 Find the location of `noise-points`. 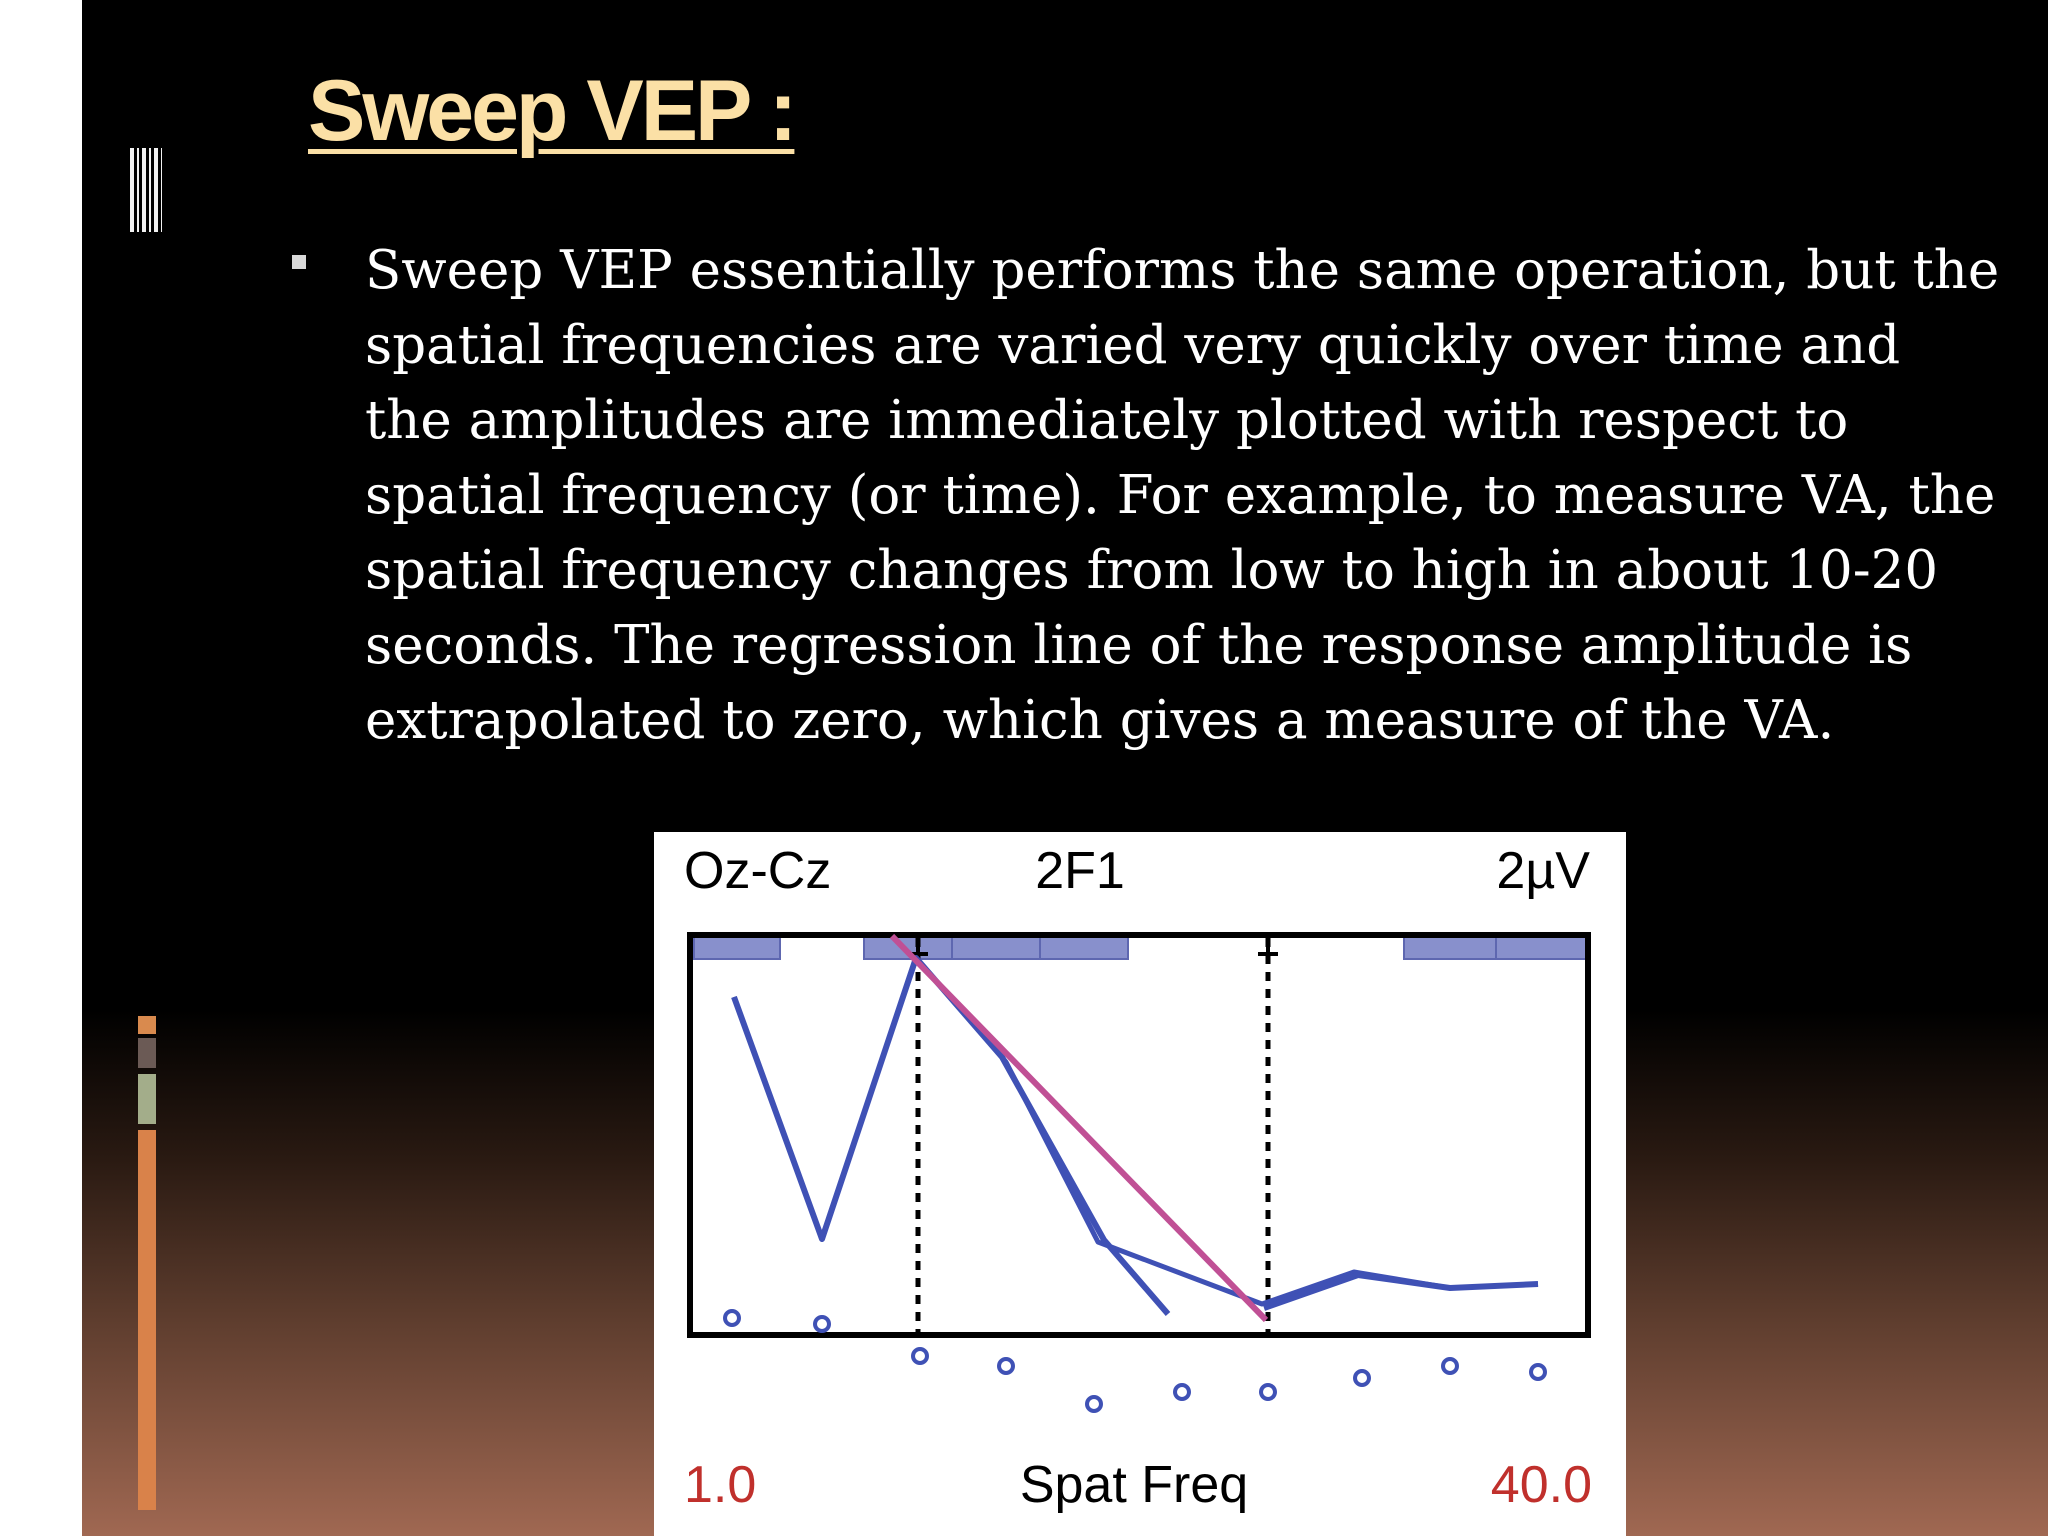

noise-points is located at coordinates (1135, 1361).